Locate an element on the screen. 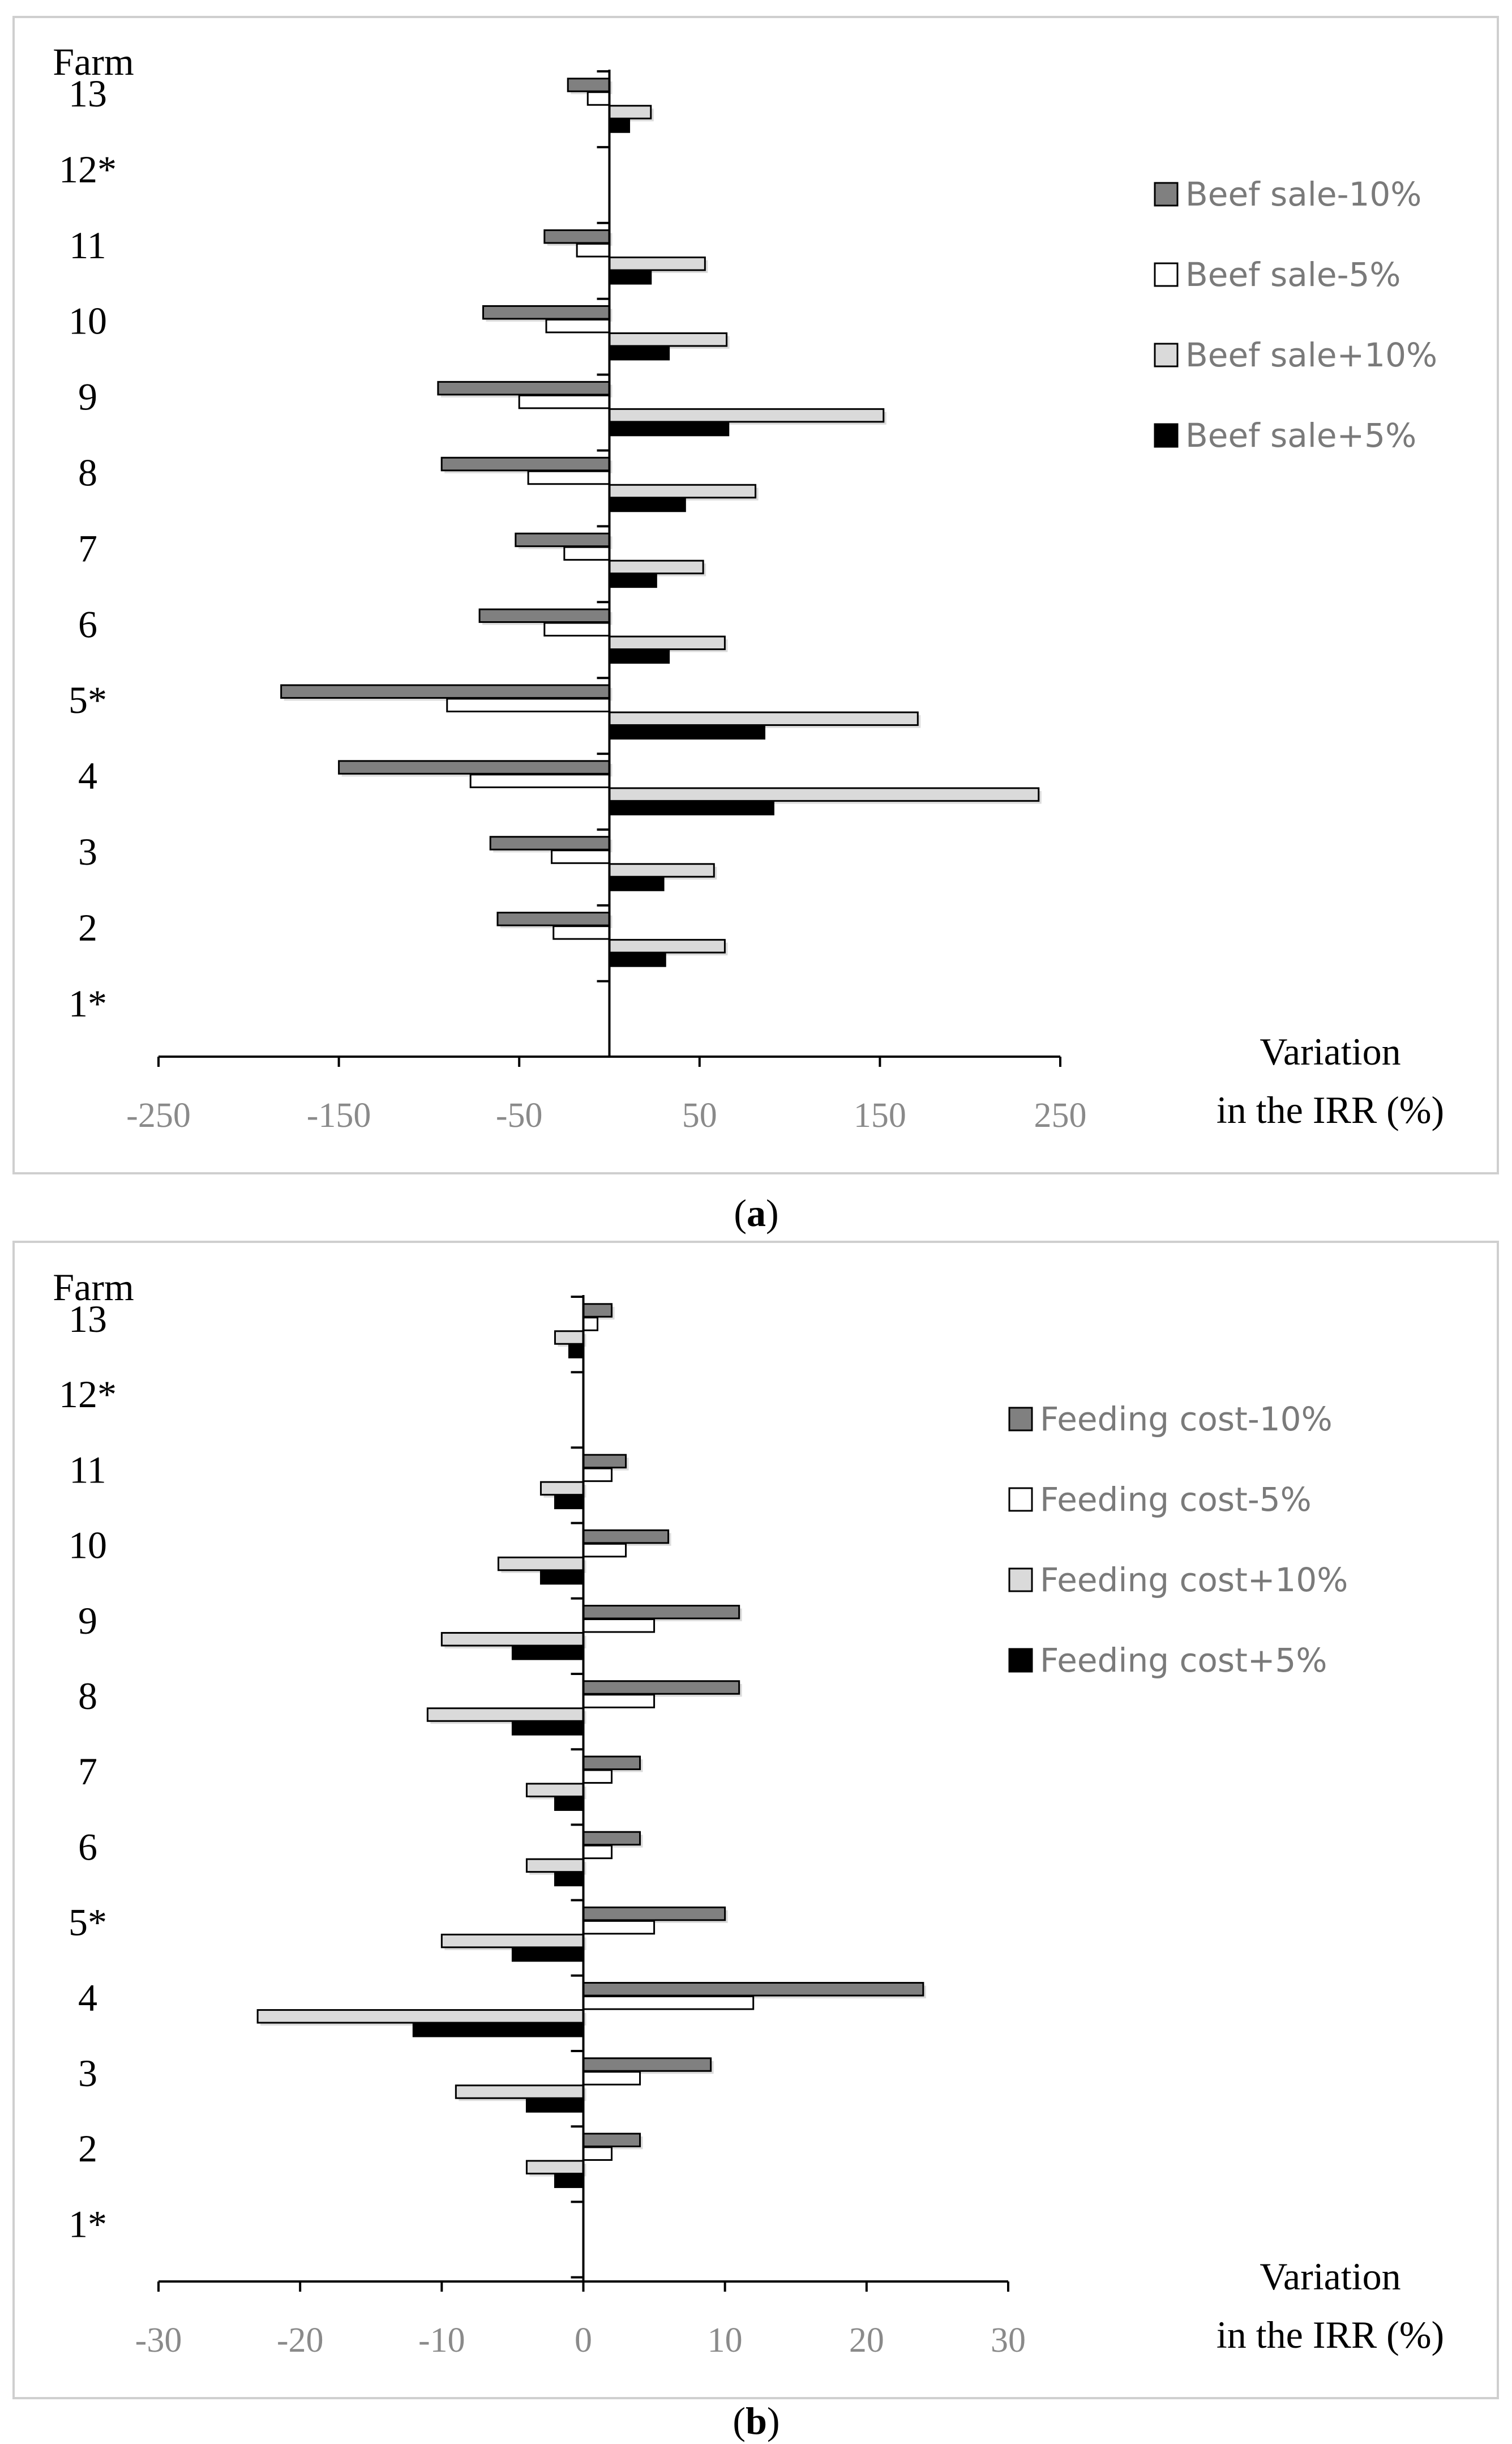 This screenshot has height=2444, width=1512. x-tick-label: -150 is located at coordinates (339, 1115).